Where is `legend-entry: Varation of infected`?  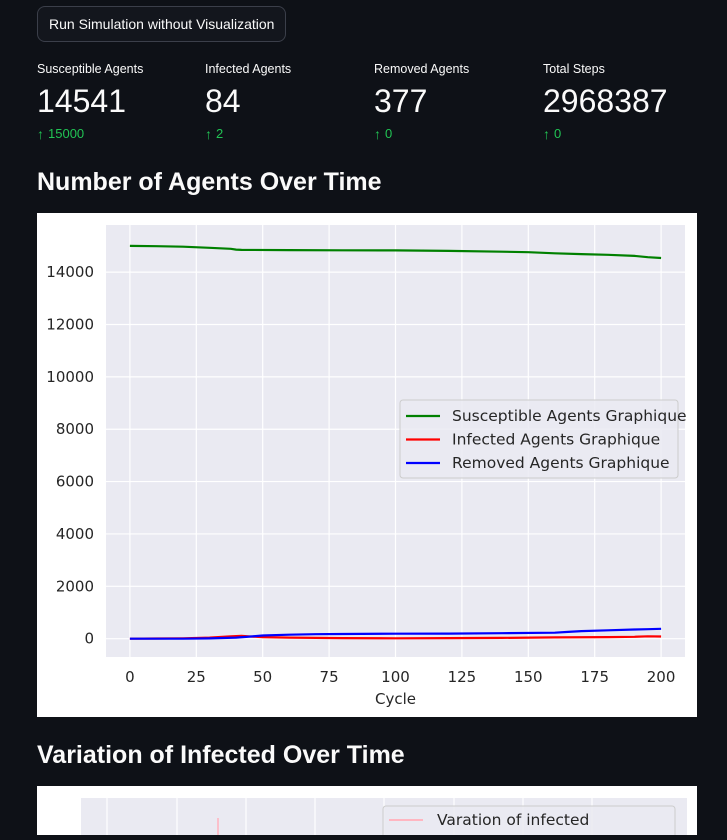
legend-entry: Varation of infected is located at coordinates (513, 820).